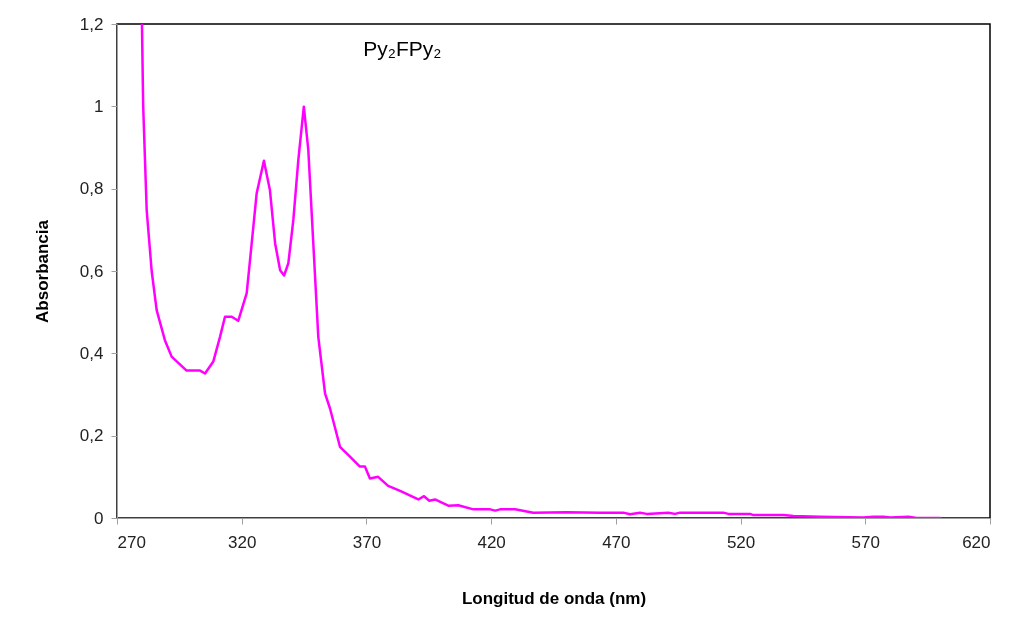  What do you see at coordinates (242, 542) in the screenshot?
I see `x-tick-label: 320` at bounding box center [242, 542].